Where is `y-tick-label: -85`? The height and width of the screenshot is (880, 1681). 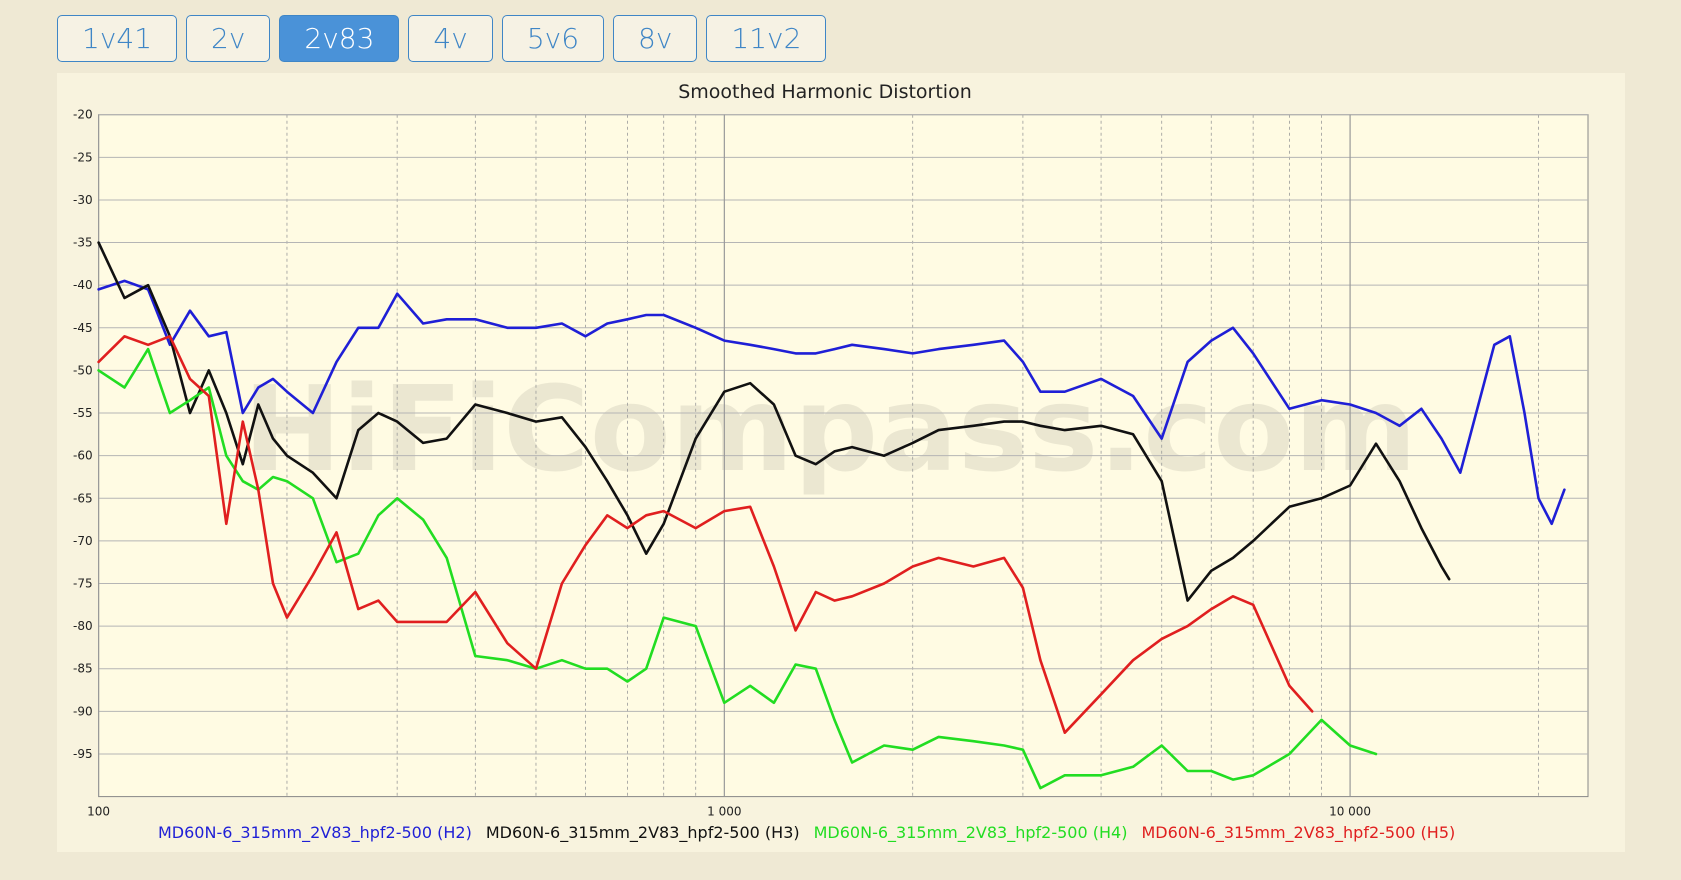 y-tick-label: -85 is located at coordinates (83, 669).